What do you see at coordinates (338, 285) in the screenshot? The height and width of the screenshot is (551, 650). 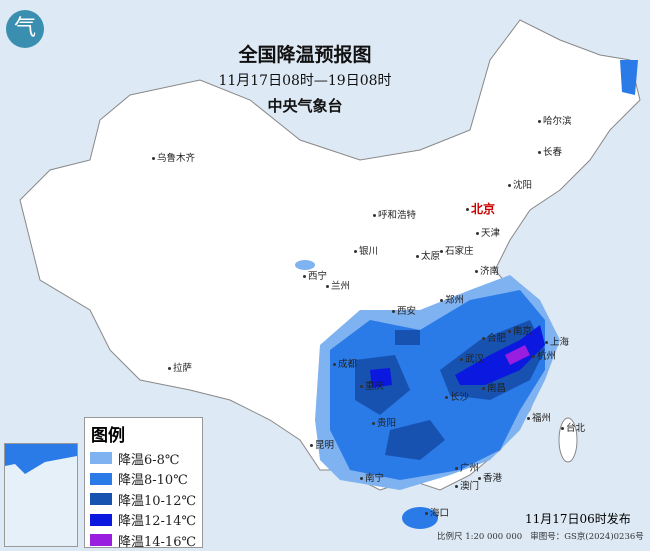 I see `city-label: 兰州` at bounding box center [338, 285].